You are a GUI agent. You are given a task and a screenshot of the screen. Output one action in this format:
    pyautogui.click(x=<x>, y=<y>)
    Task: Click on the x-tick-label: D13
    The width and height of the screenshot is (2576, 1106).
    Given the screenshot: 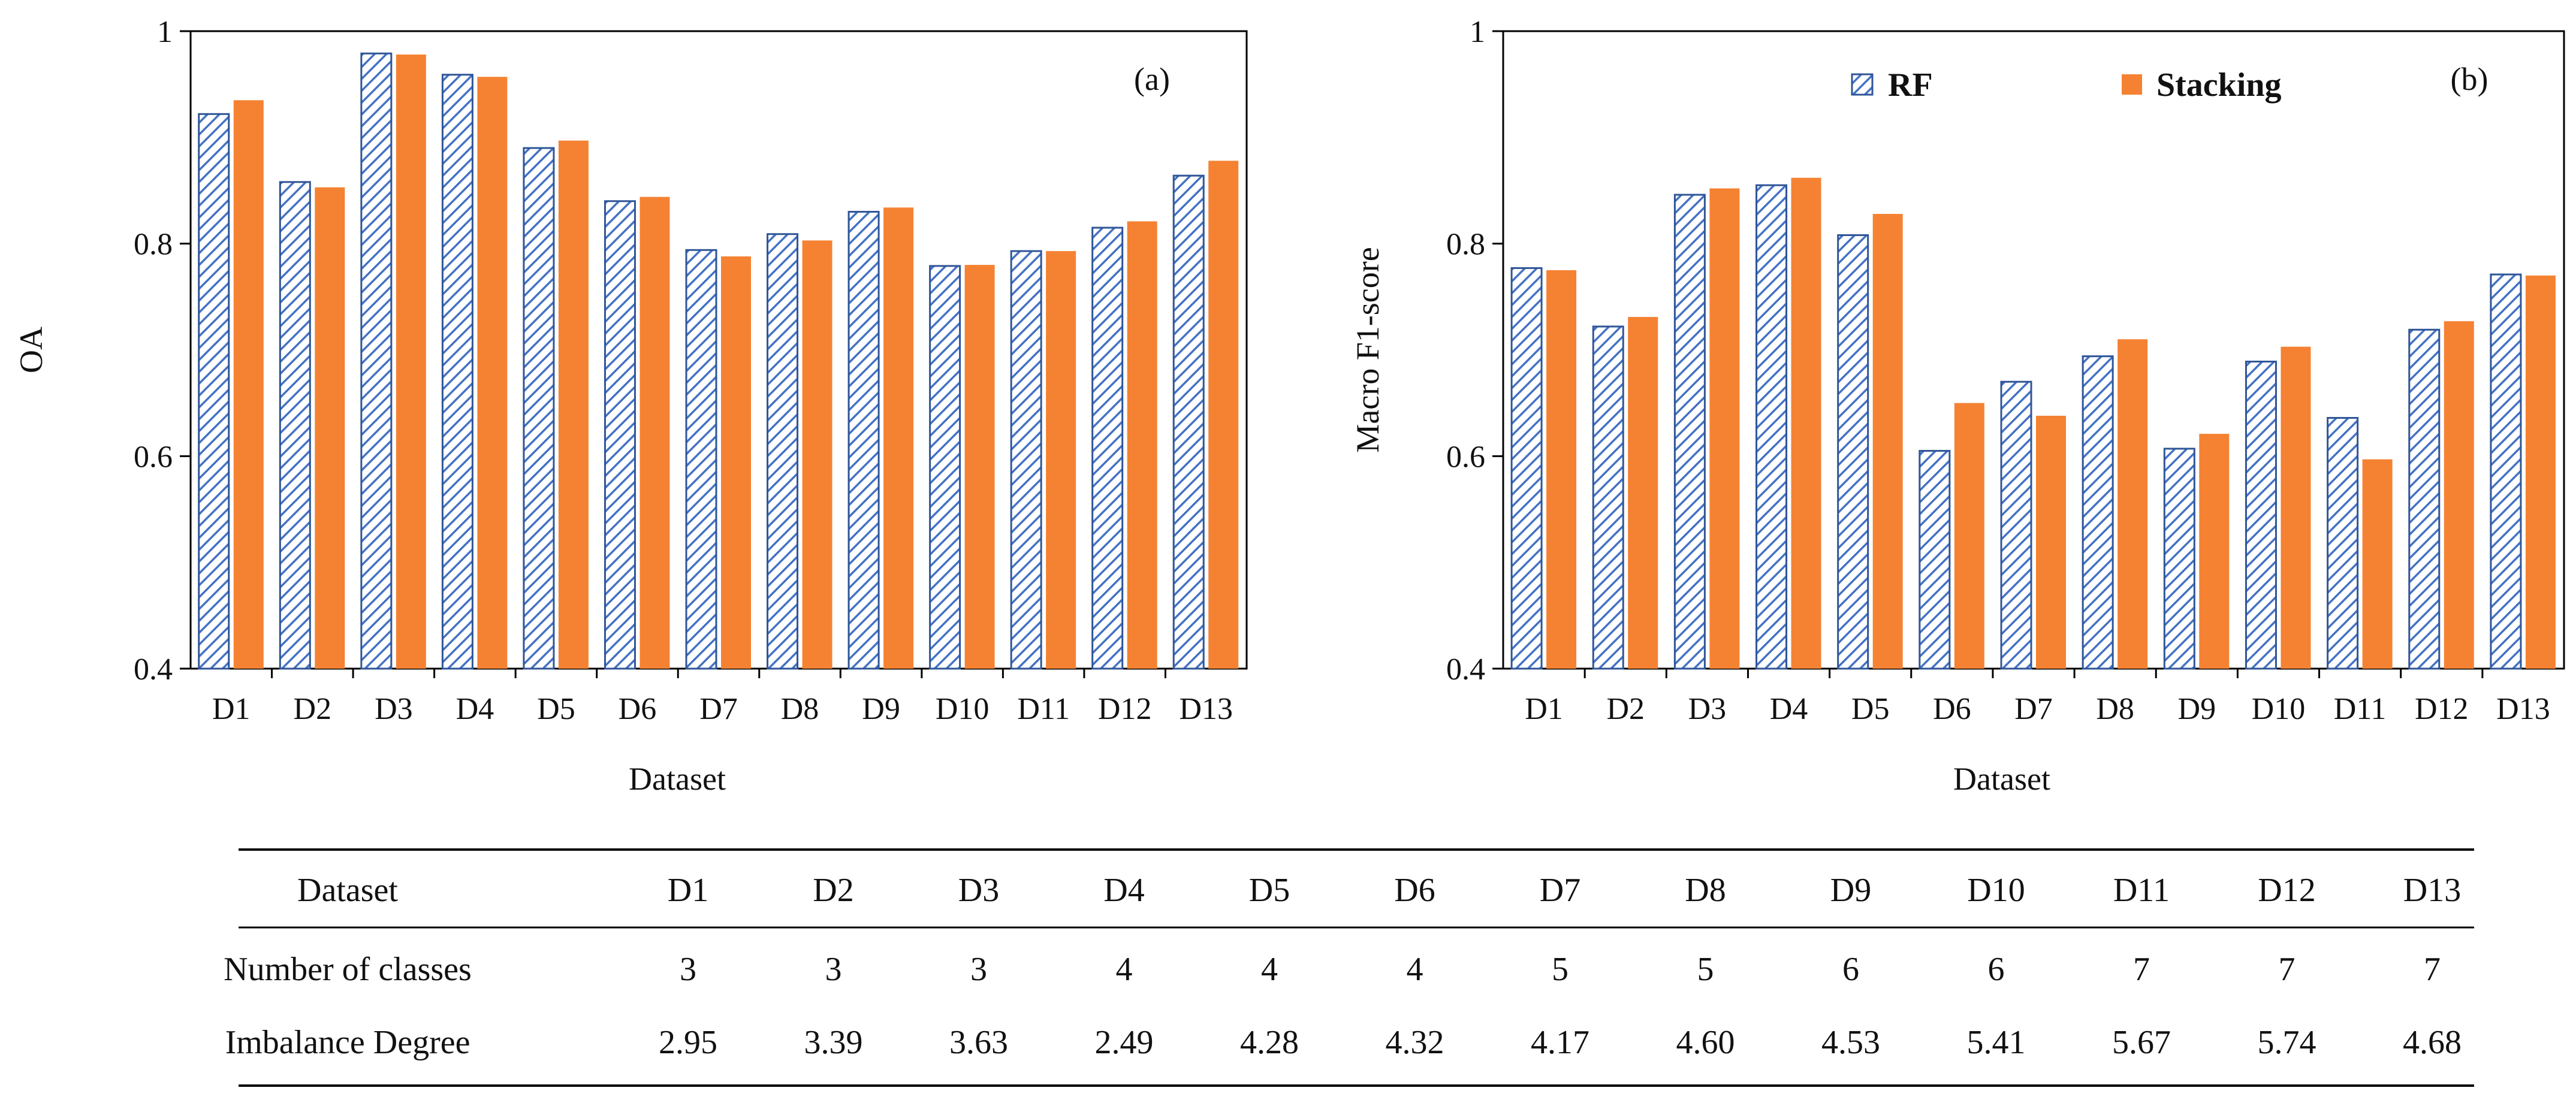 What is the action you would take?
    pyautogui.click(x=1206, y=709)
    